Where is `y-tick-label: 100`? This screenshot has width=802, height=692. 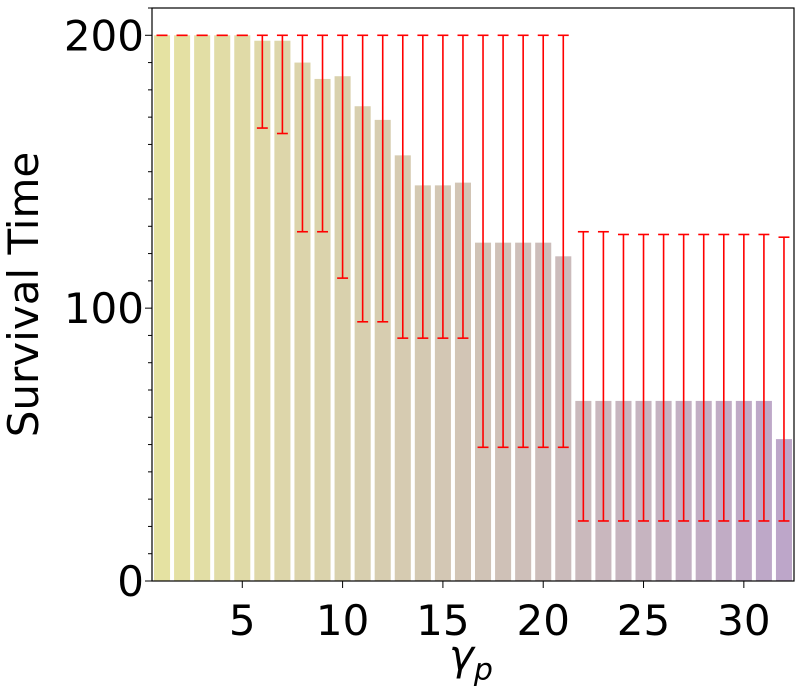 y-tick-label: 100 is located at coordinates (104, 308).